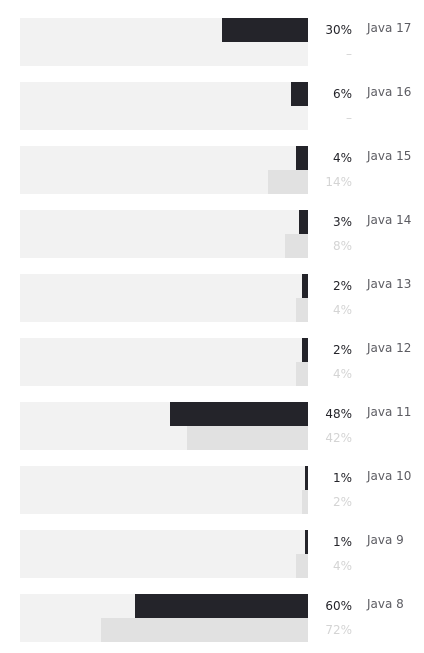  Describe the element at coordinates (338, 606) in the screenshot. I see `data-label-primary: 60%` at that location.